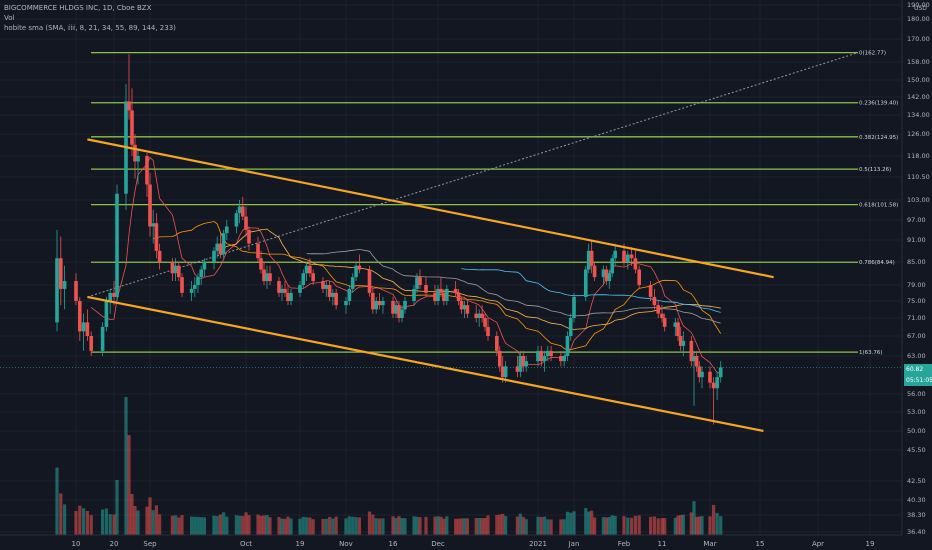 This screenshot has width=932, height=550. I want to click on fib-level-label: 0.618(101.58), so click(878, 206).